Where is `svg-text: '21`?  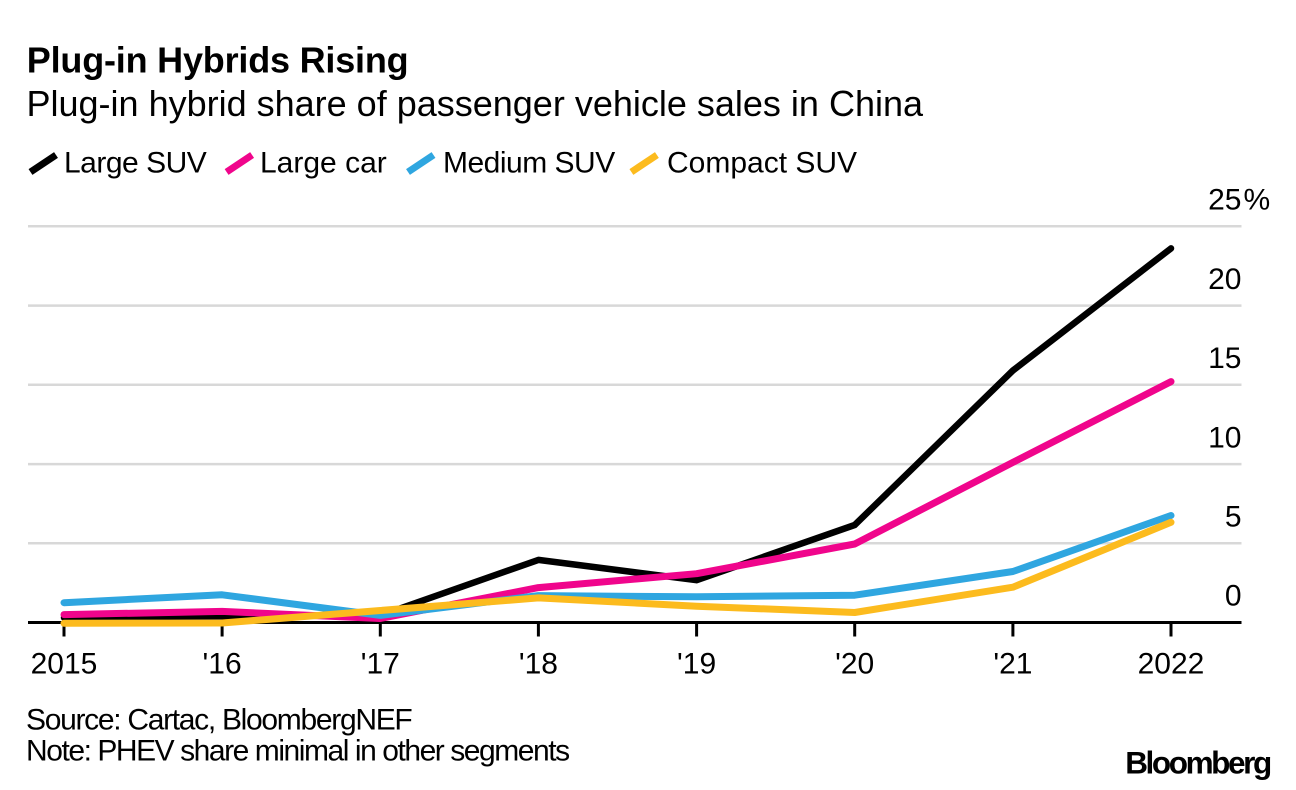 svg-text: '21 is located at coordinates (1012, 664).